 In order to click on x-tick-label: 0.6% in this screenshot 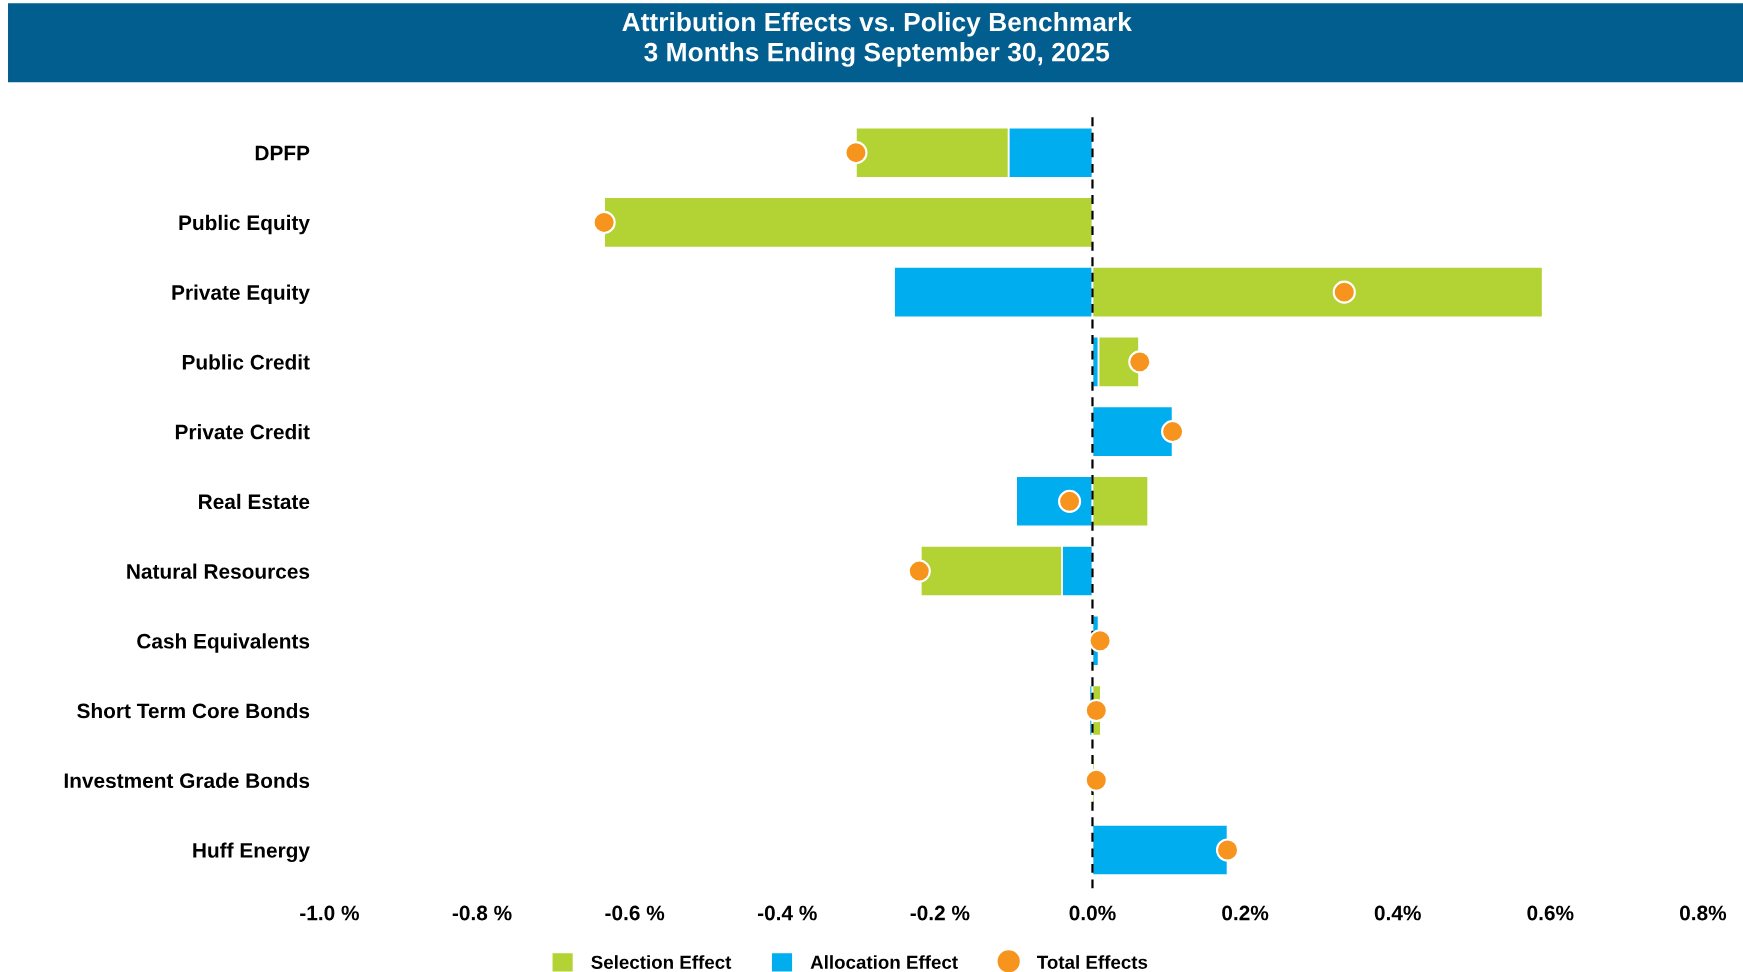, I will do `click(1550, 913)`.